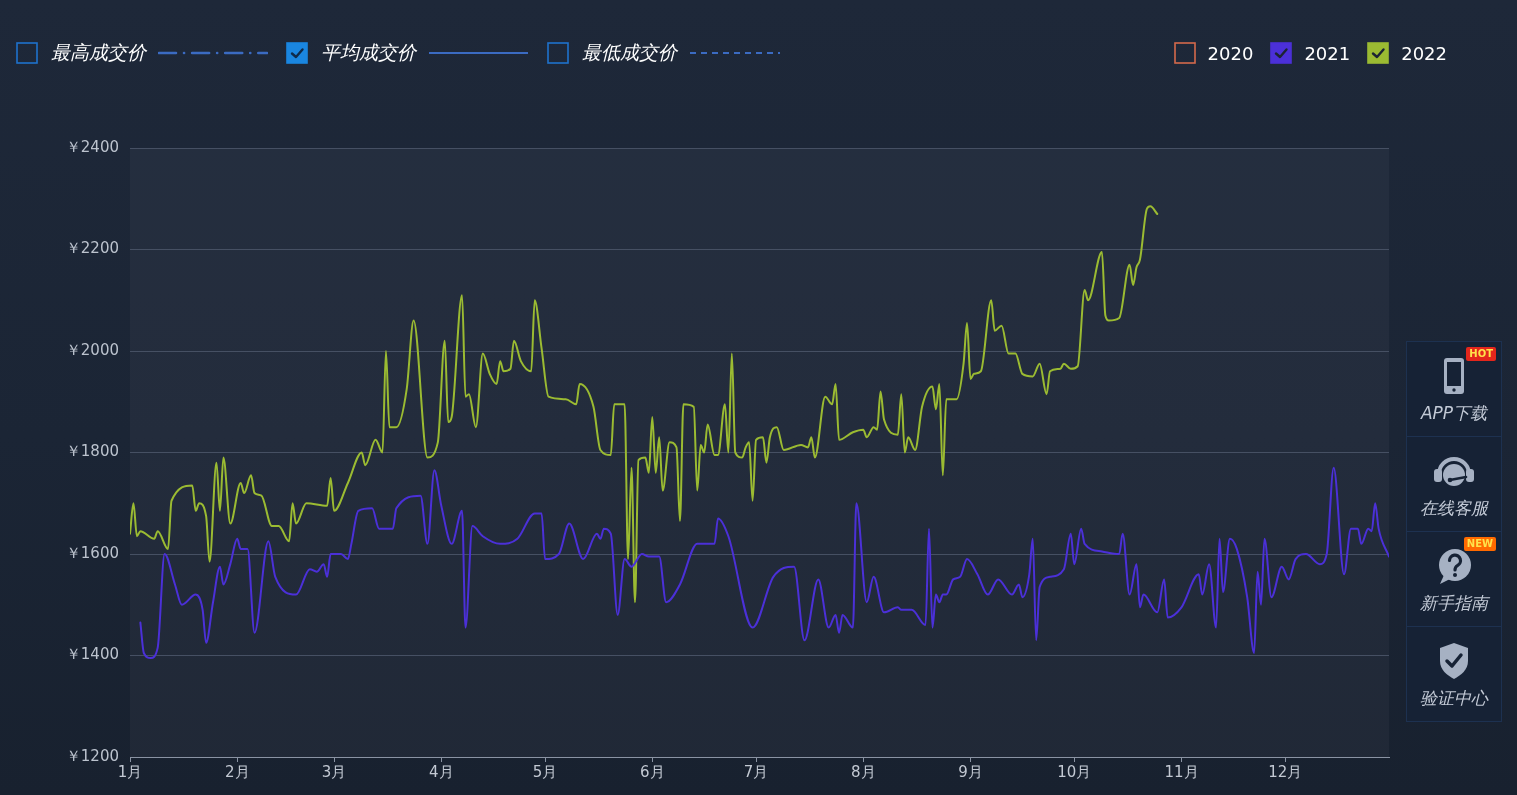 This screenshot has width=1517, height=795. What do you see at coordinates (98, 52) in the screenshot?
I see `text: 最高成交价` at bounding box center [98, 52].